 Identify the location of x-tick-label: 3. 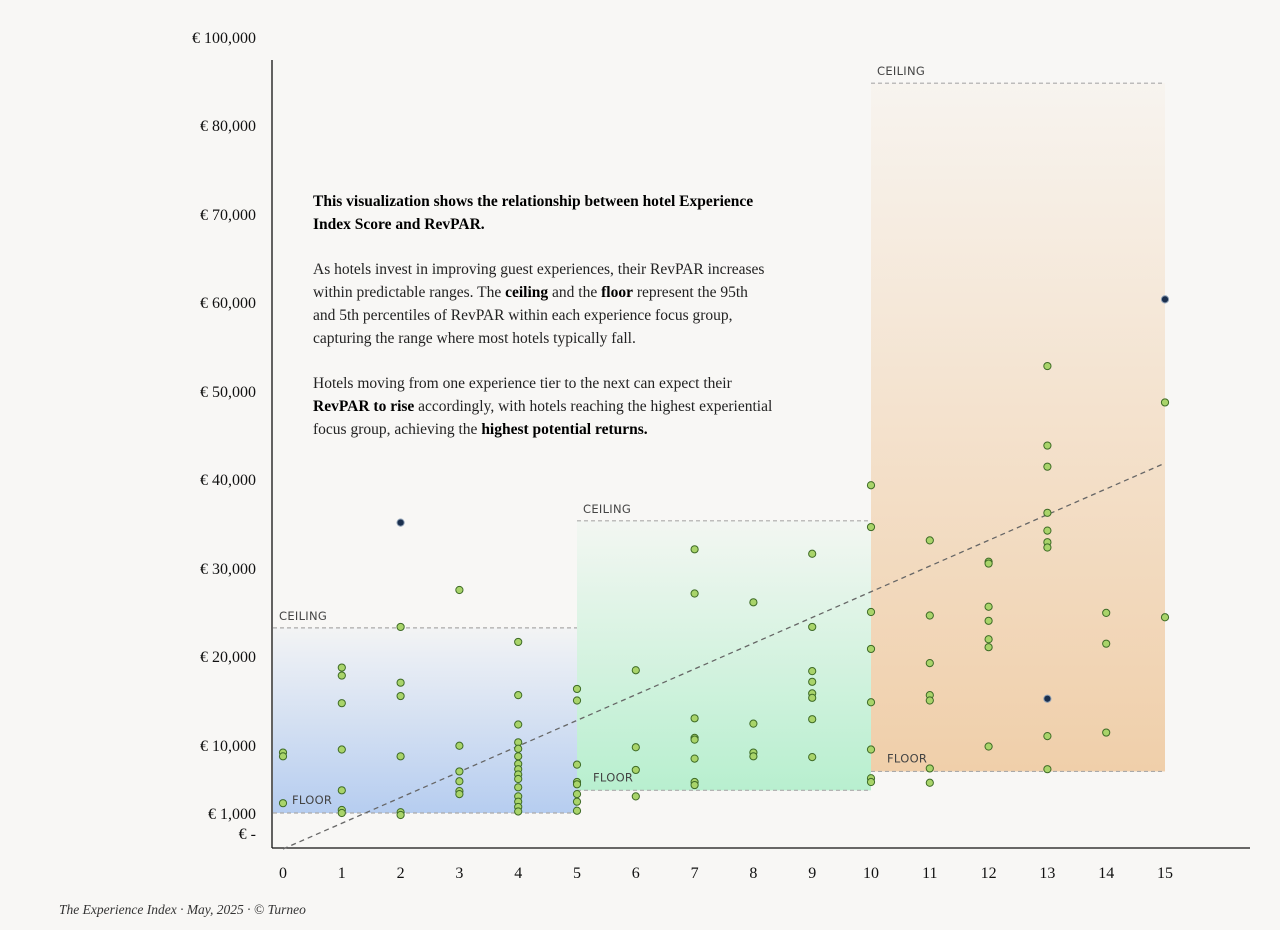
(459, 873).